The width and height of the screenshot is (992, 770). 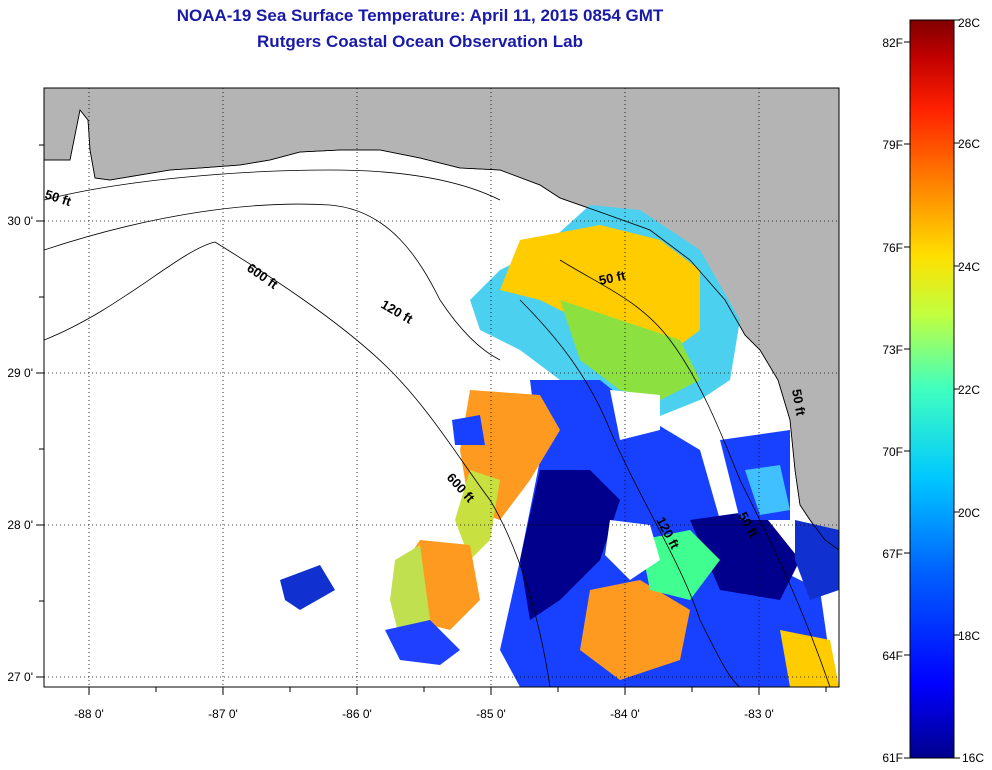 I want to click on colorbar-fahrenheit-label: 67F, so click(x=892, y=554).